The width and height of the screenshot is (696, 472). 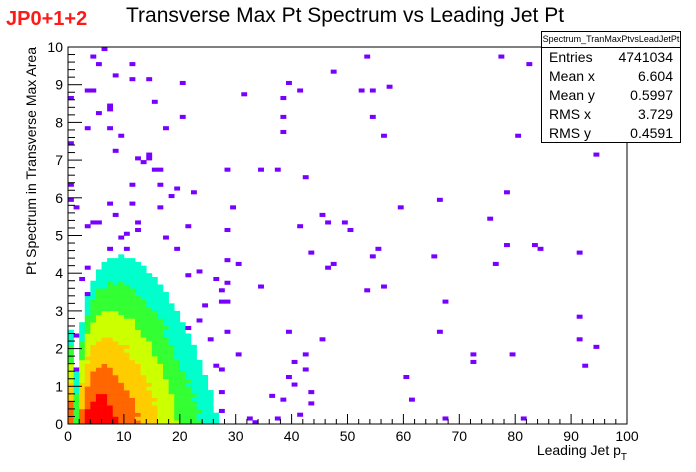 What do you see at coordinates (571, 436) in the screenshot?
I see `x-tick-label: 90` at bounding box center [571, 436].